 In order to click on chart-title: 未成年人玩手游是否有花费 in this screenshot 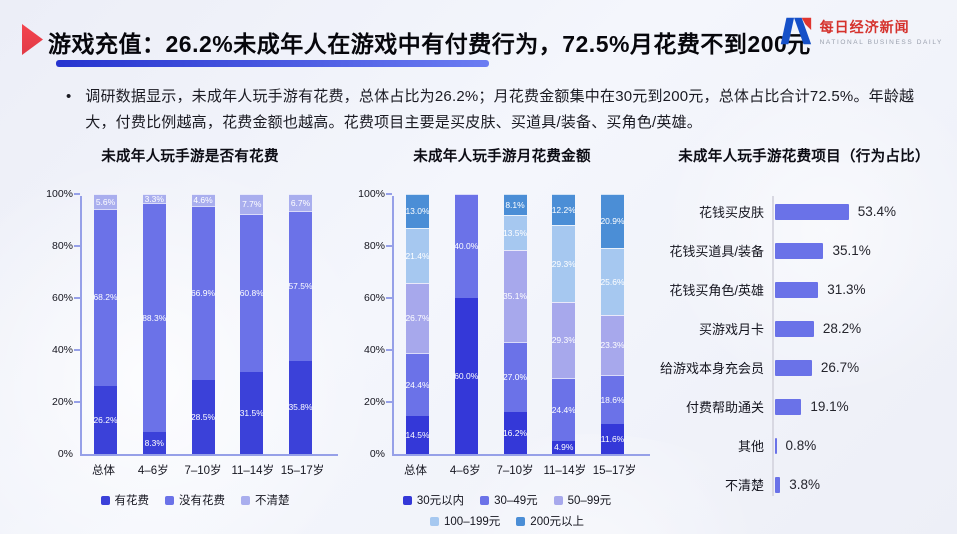, I will do `click(190, 157)`.